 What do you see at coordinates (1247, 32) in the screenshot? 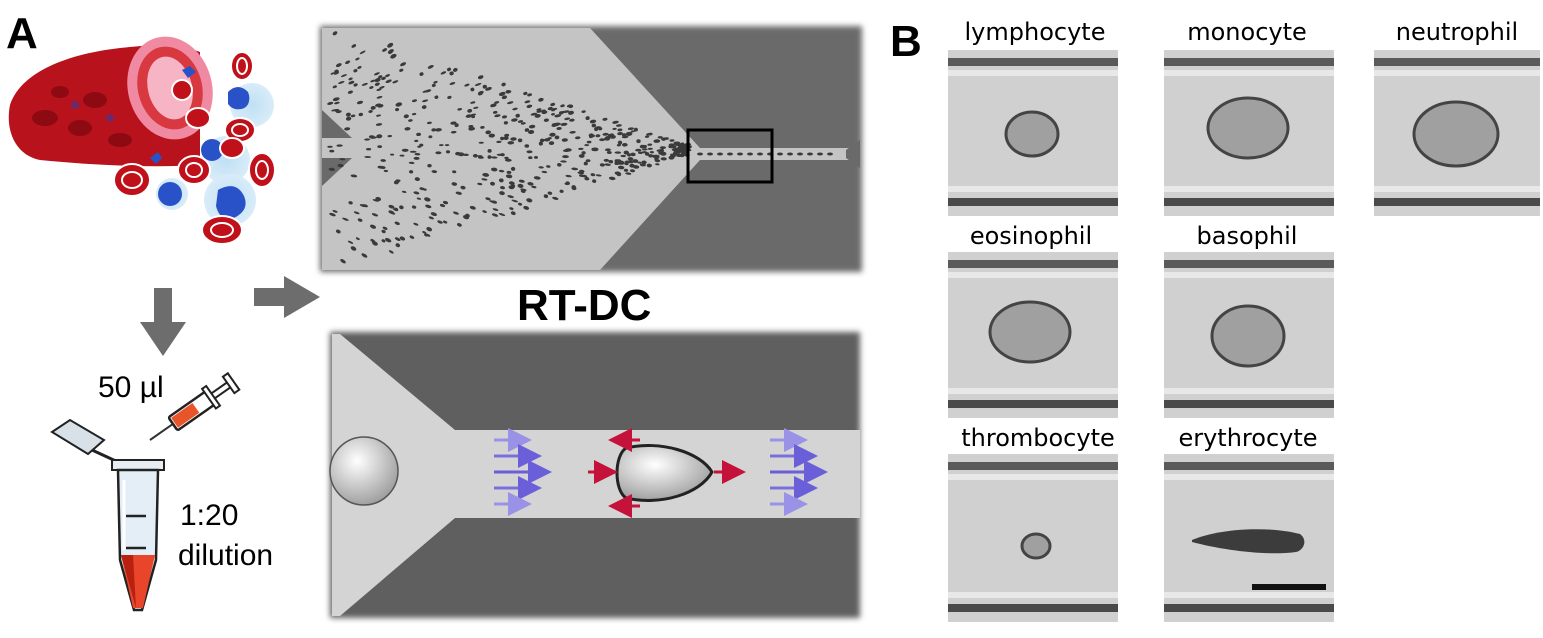
I see `label-monocyte: monocyte` at bounding box center [1247, 32].